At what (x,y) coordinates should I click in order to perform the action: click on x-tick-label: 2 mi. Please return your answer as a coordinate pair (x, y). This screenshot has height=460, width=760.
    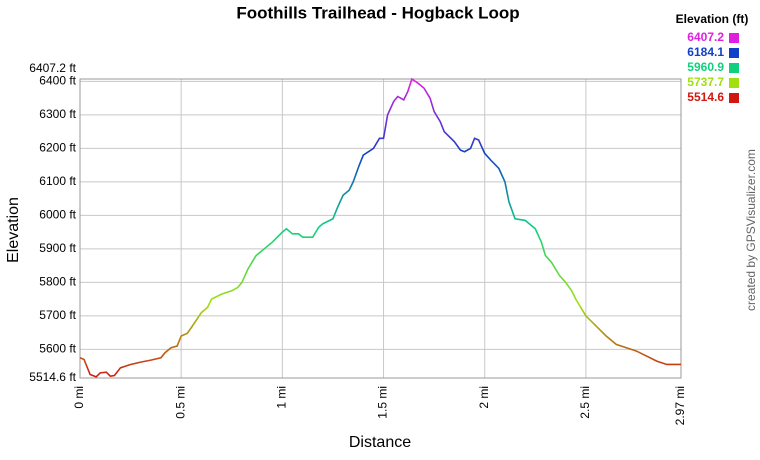
    Looking at the image, I should click on (484, 397).